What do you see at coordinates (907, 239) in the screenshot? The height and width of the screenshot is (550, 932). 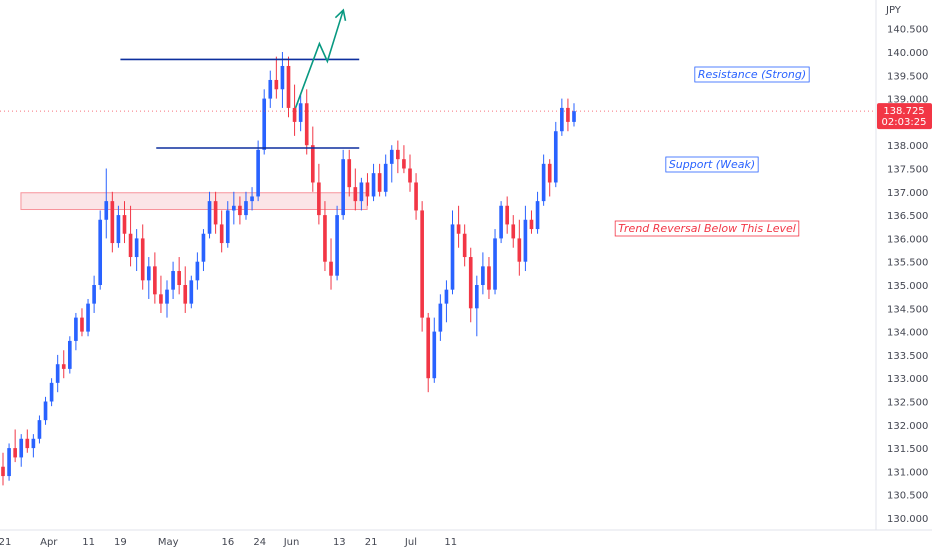 I see `price-tick-label: 136.000` at bounding box center [907, 239].